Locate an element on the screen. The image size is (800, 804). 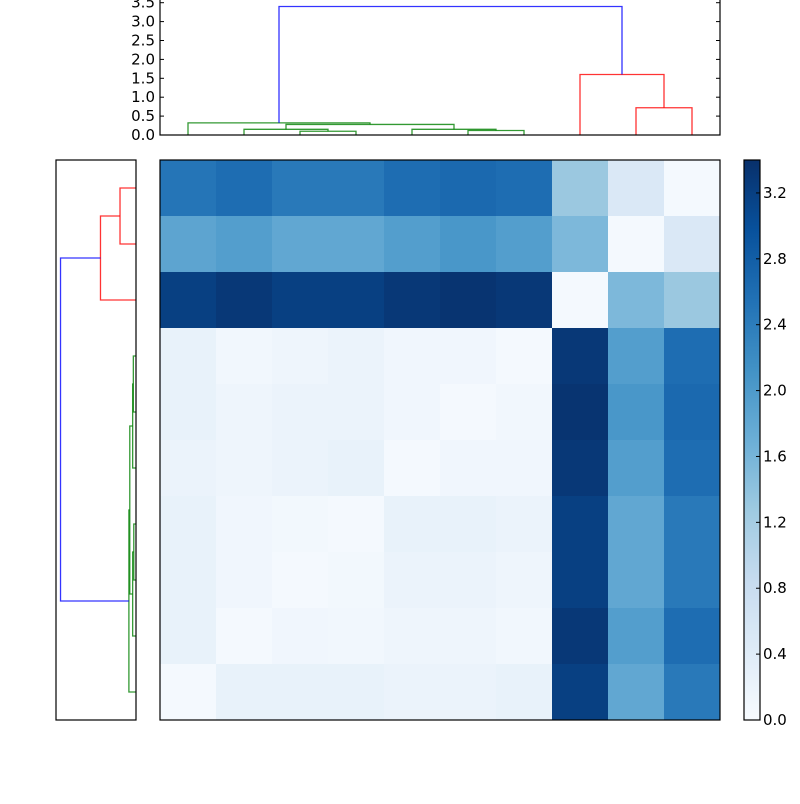
colorbar-tick-label: 2.4 is located at coordinates (775, 325).